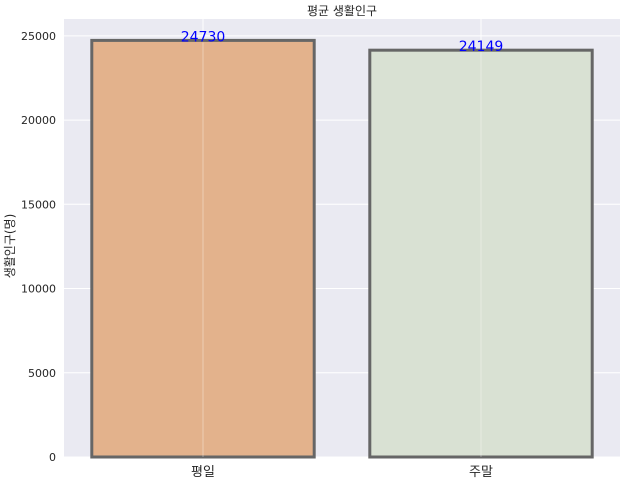  I want to click on data-labels: 24730 24149, so click(342, 42).